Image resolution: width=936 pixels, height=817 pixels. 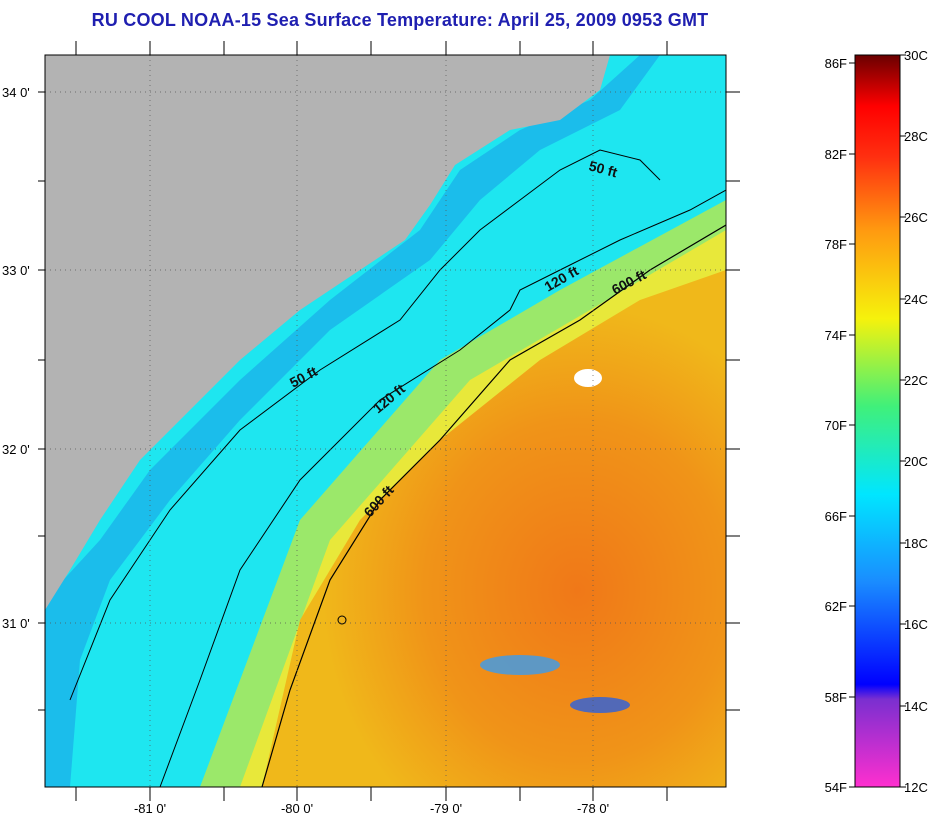 What do you see at coordinates (916, 136) in the screenshot?
I see `colorbar-c-label: 28C` at bounding box center [916, 136].